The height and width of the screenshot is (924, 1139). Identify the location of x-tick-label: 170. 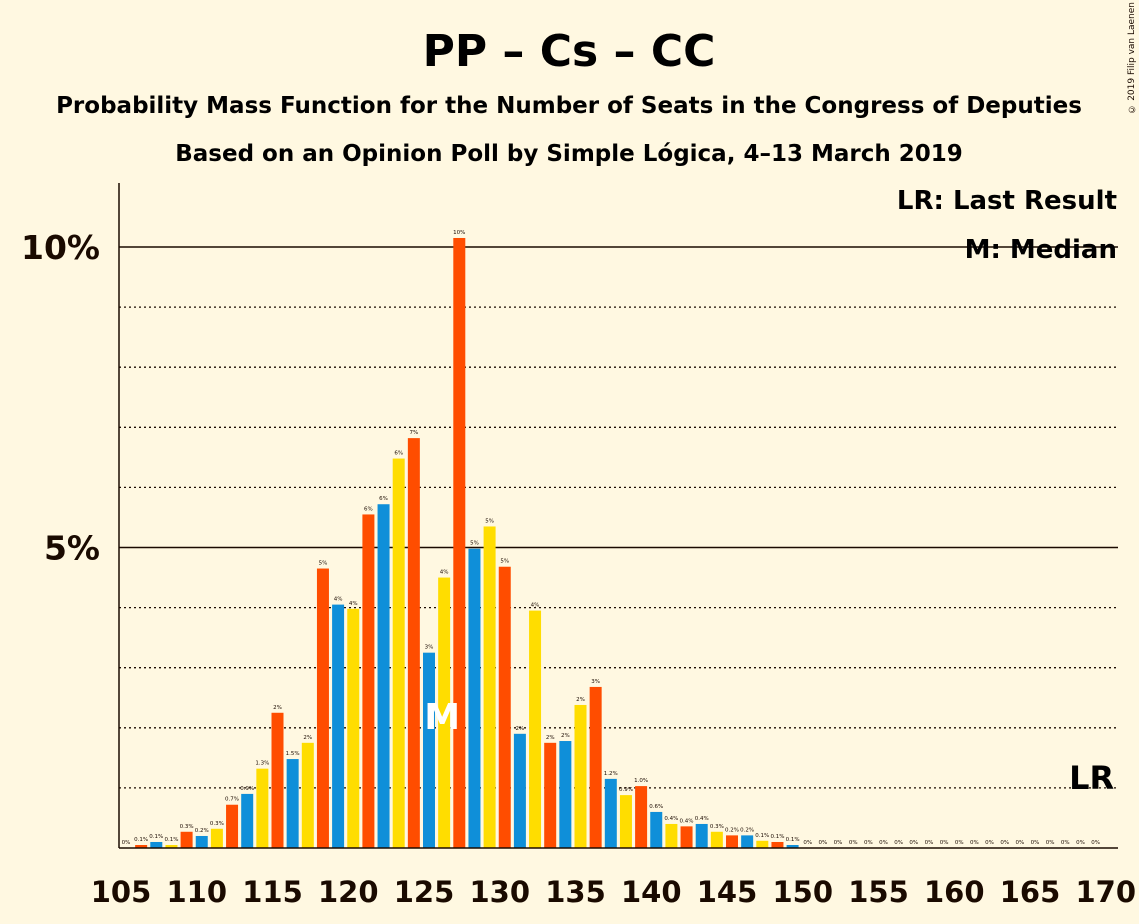
(1105, 892).